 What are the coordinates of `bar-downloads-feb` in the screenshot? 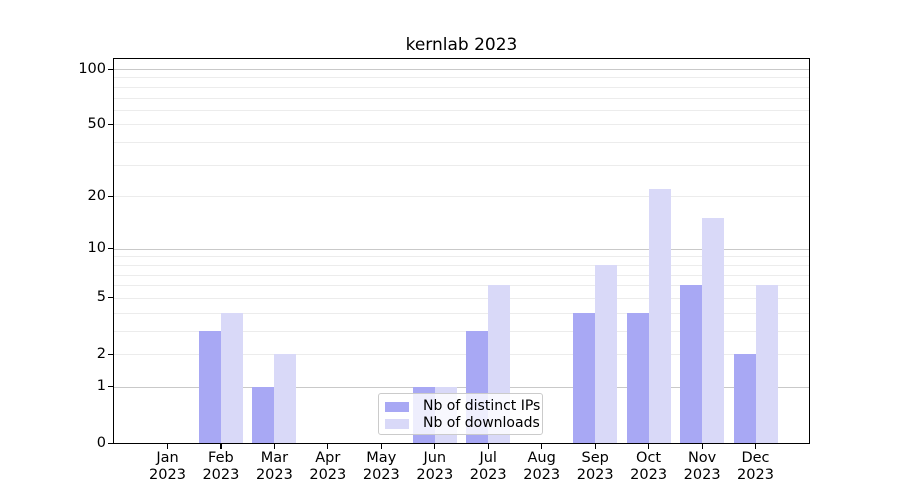 It's located at (231, 377).